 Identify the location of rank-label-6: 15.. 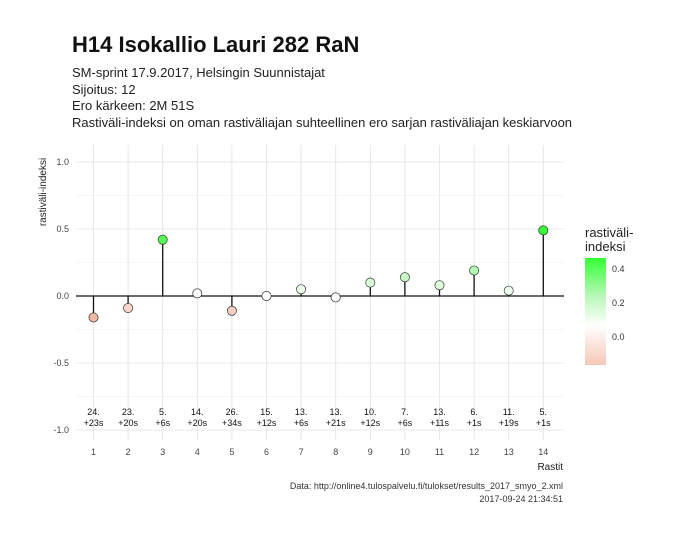
(266, 412).